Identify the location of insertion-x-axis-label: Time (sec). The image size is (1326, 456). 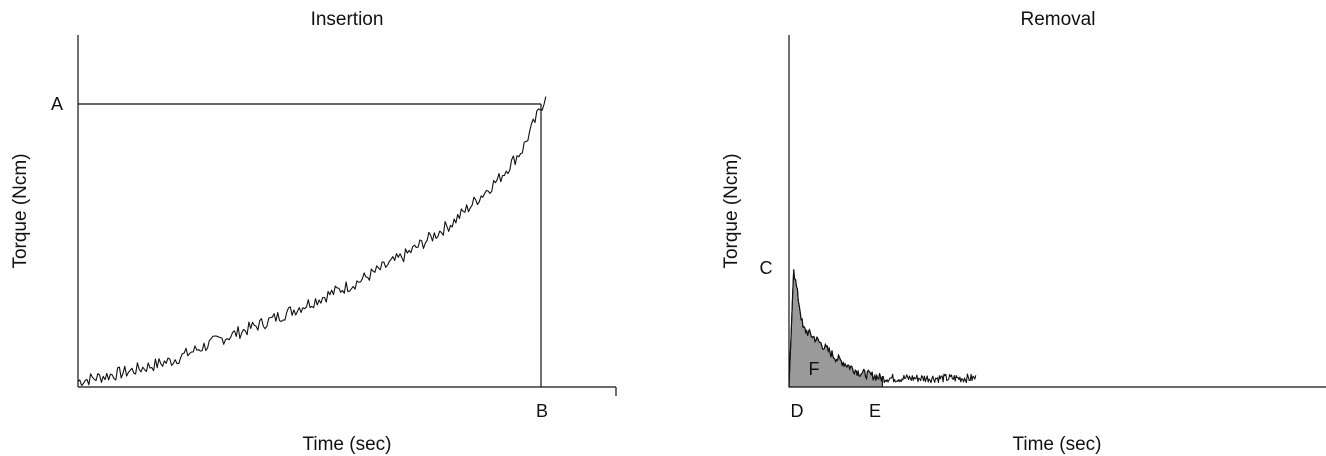
(346, 444).